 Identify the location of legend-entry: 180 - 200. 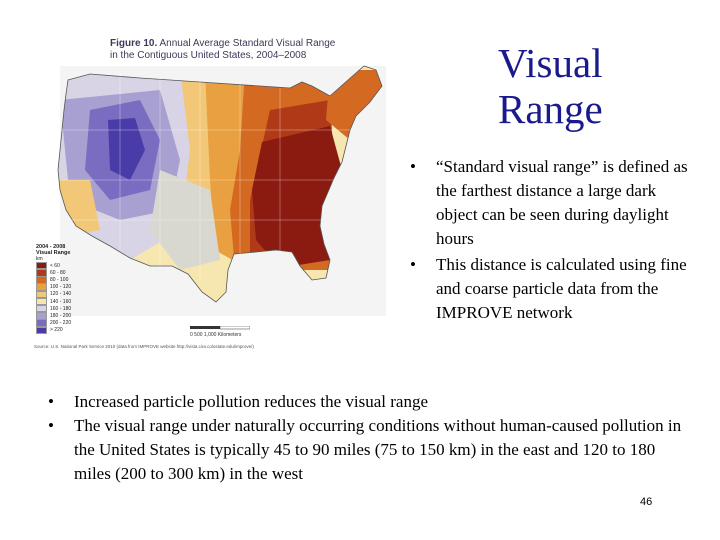
(54, 316).